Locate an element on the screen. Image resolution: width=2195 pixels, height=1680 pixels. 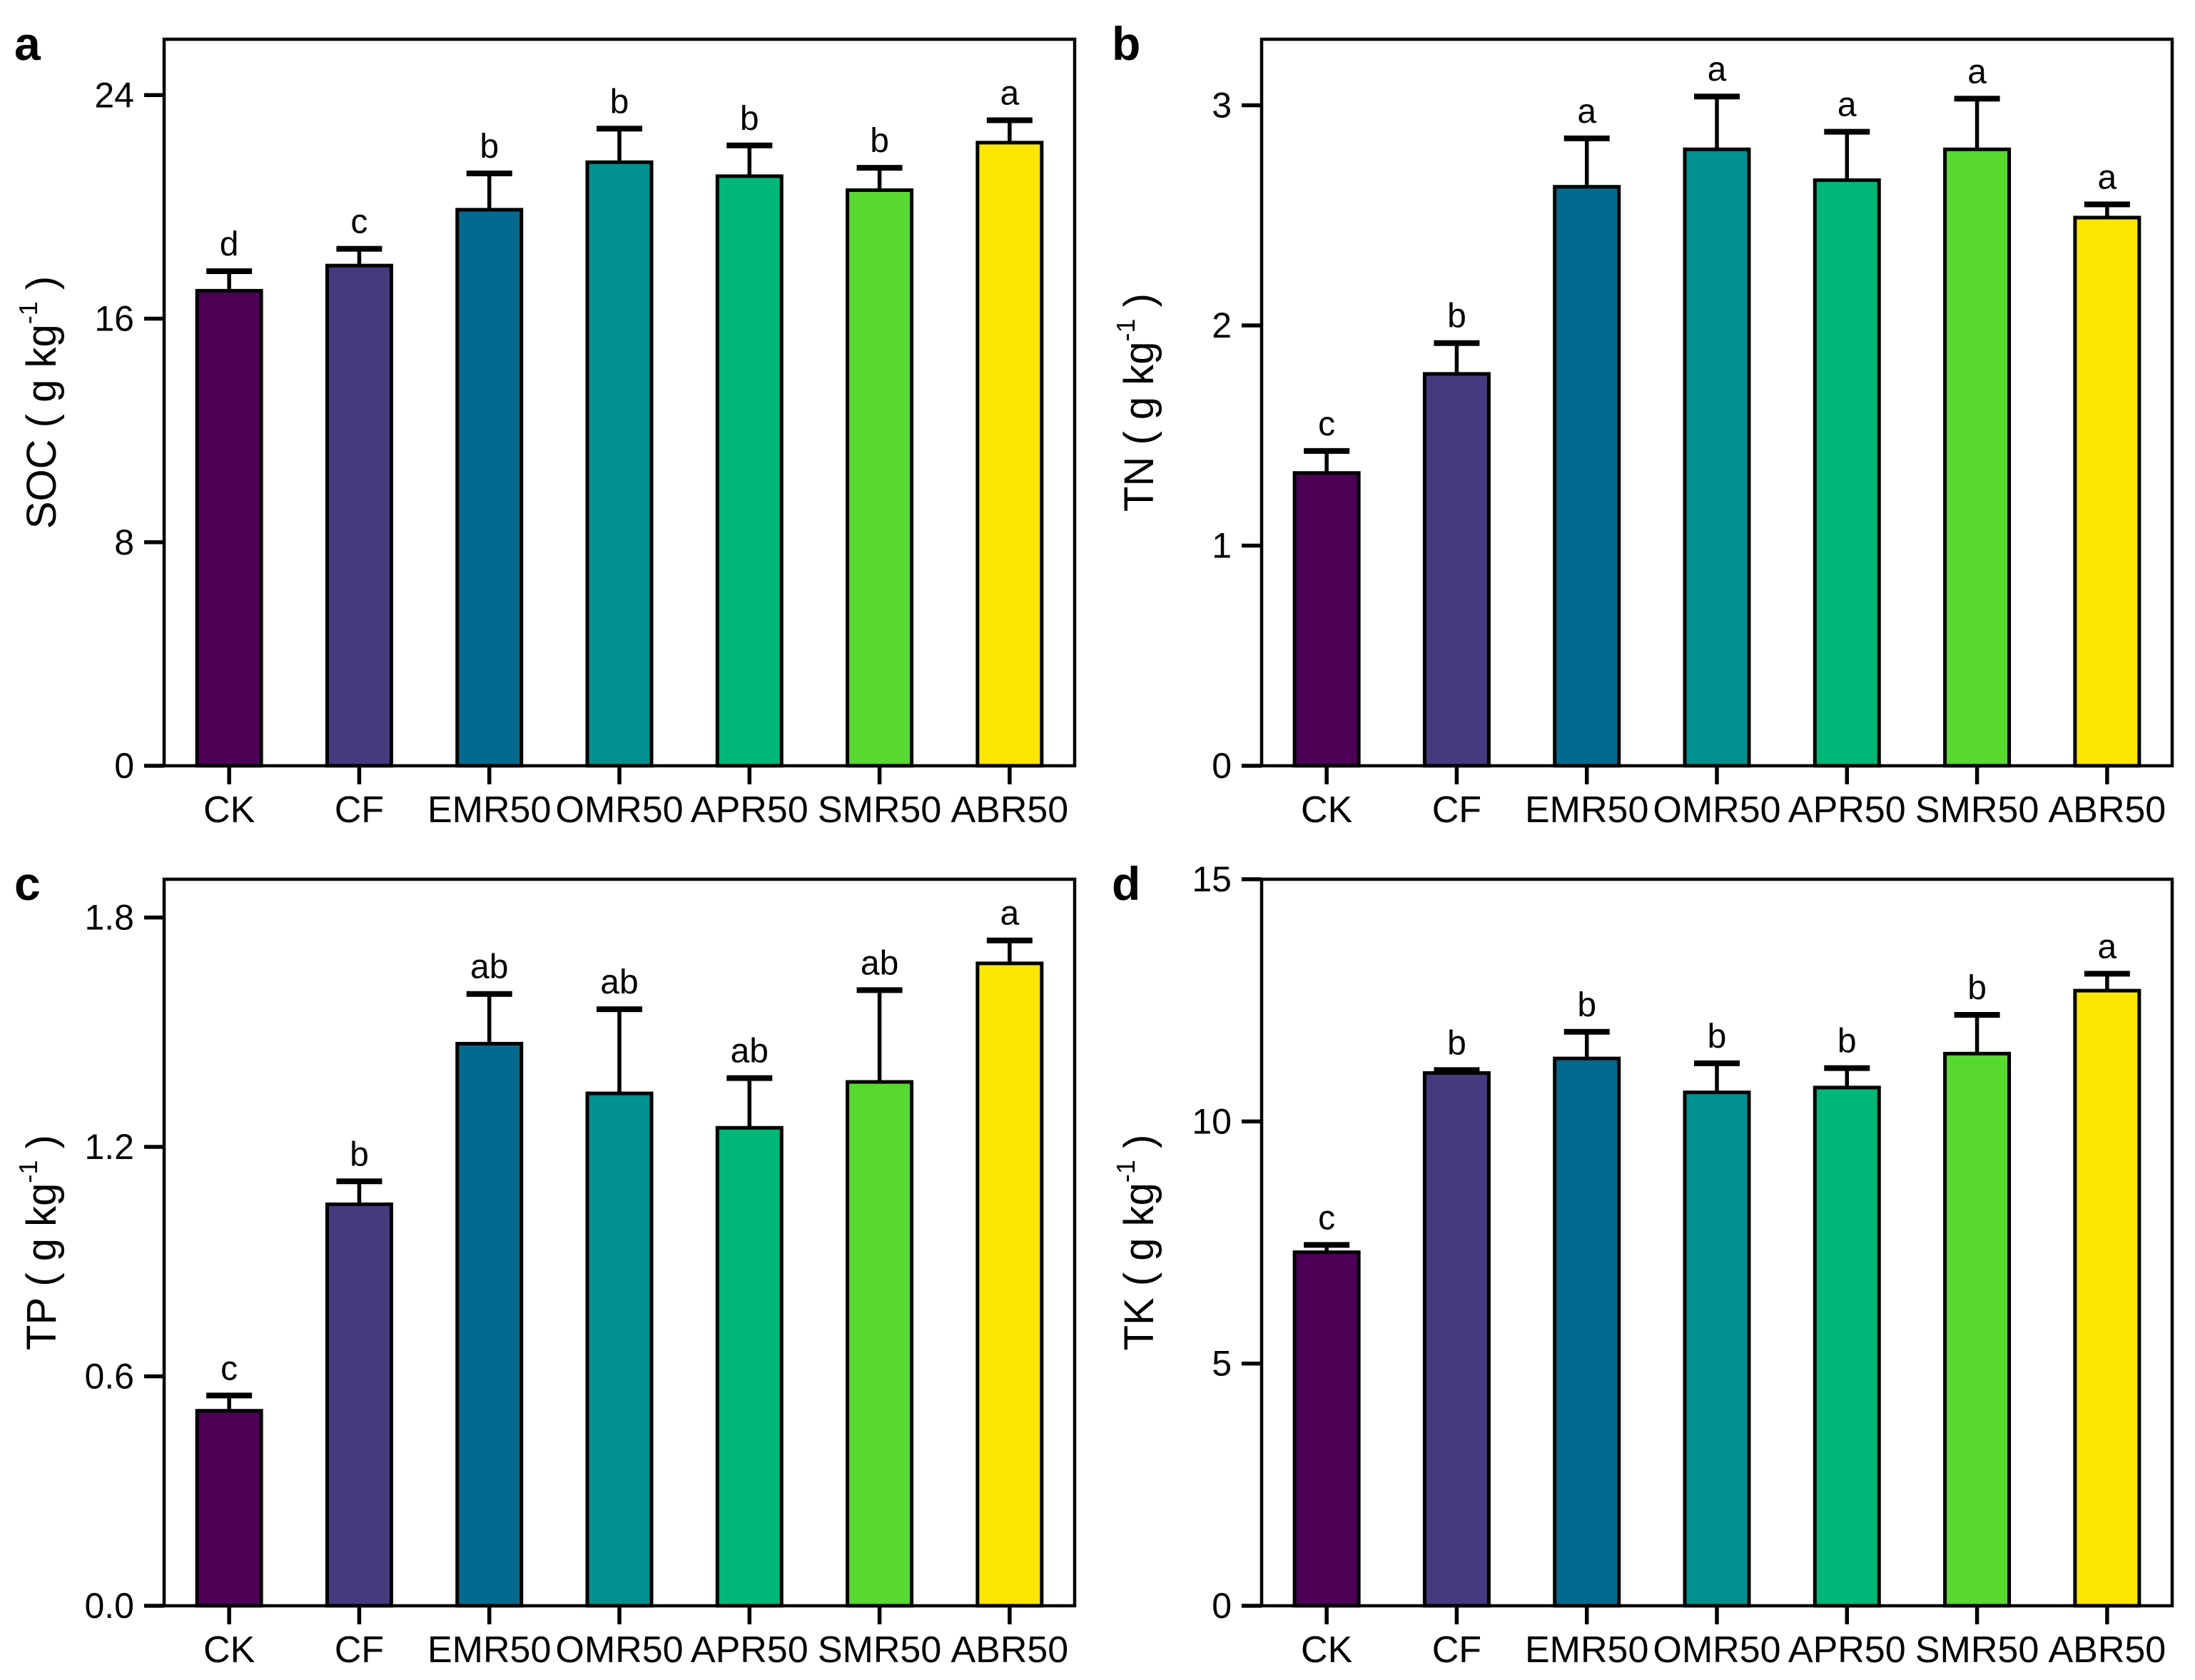
y-tick-label-15: 15 is located at coordinates (1212, 879).